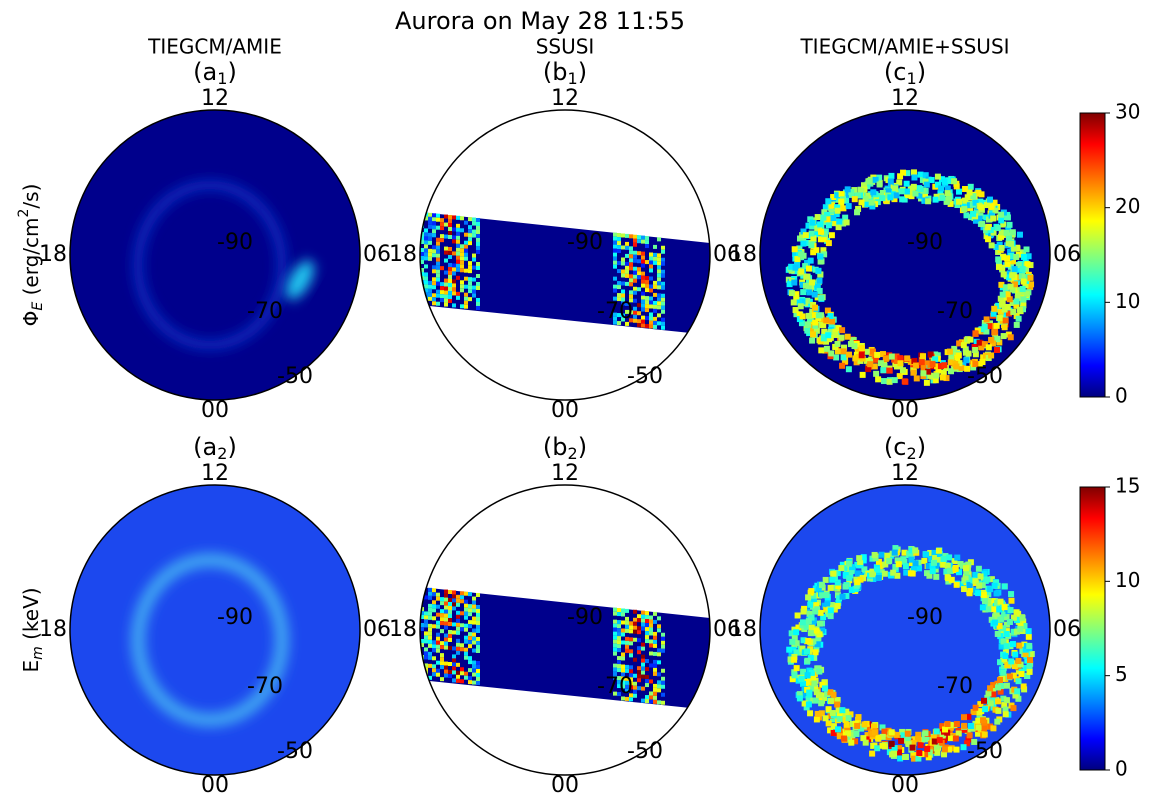 The width and height of the screenshot is (1156, 800). Describe the element at coordinates (925, 242) in the screenshot. I see `latitude-label: -90` at that location.